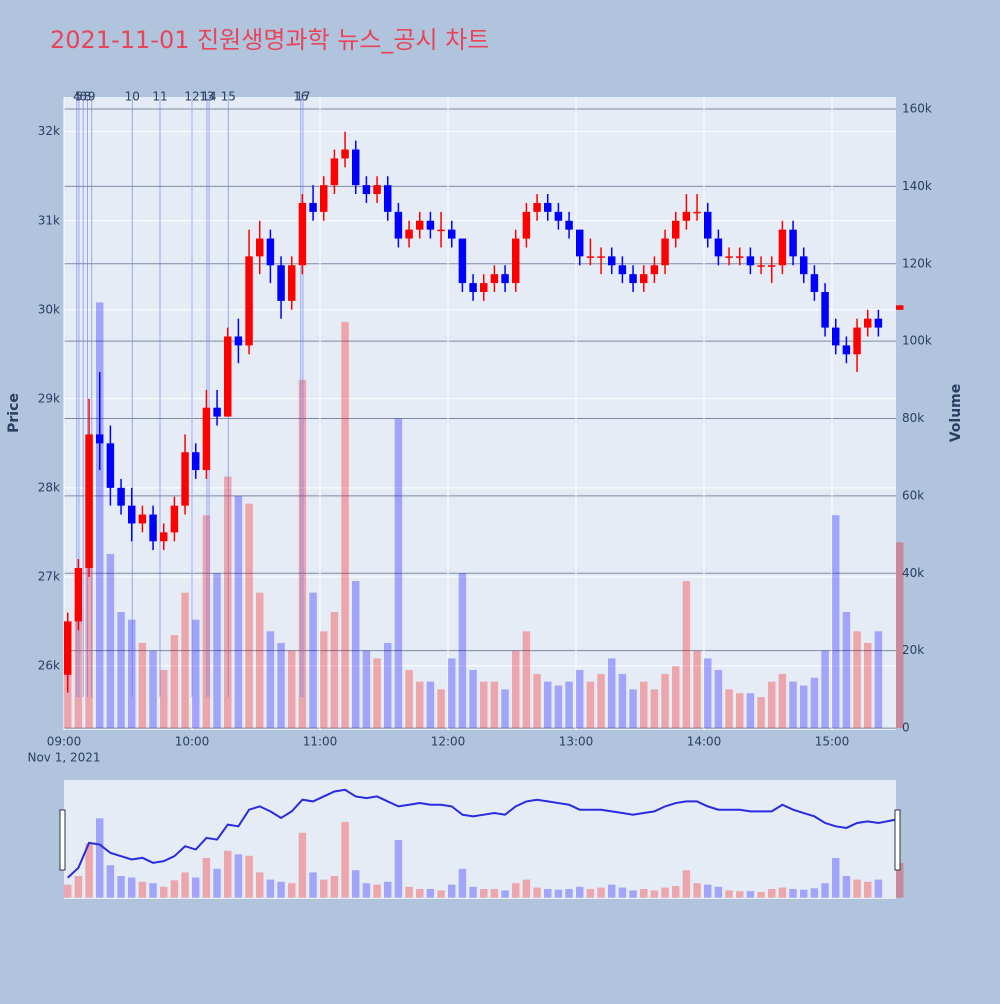 The width and height of the screenshot is (1000, 1004). I want to click on event-label: 15, so click(228, 97).